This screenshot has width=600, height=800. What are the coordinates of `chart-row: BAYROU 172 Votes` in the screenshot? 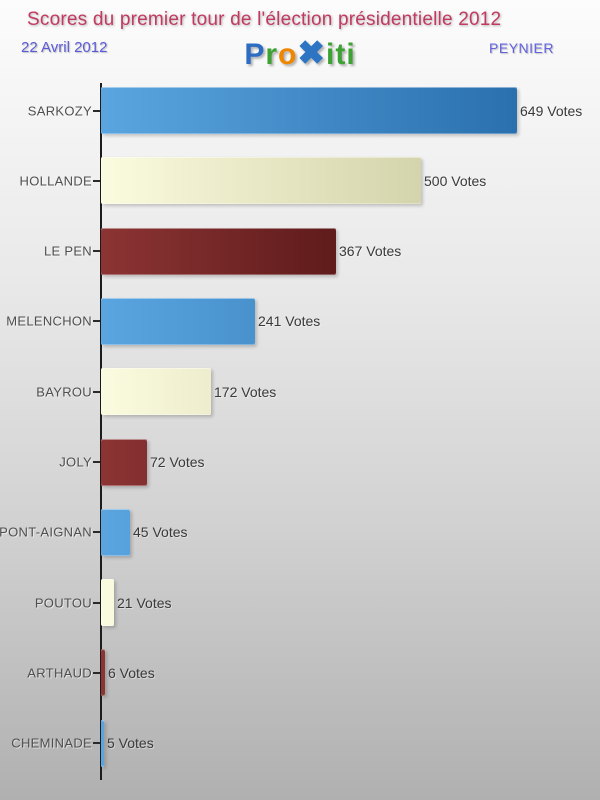 It's located at (300, 392).